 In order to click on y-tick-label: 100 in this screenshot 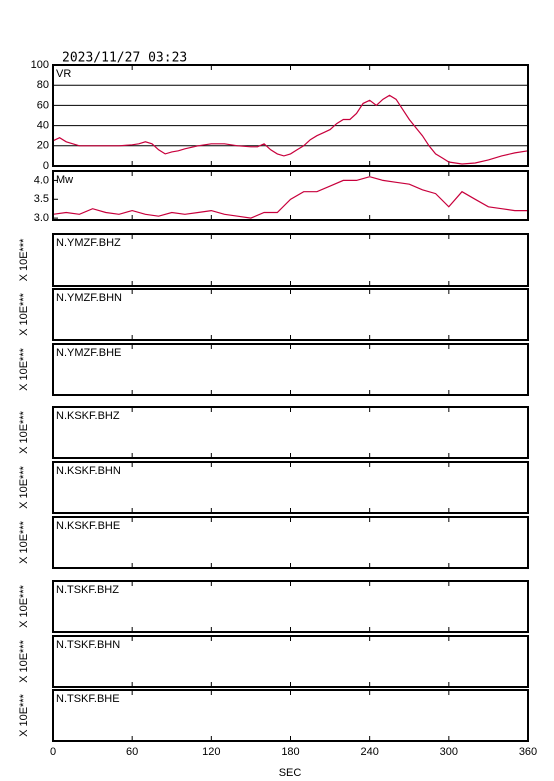, I will do `click(40, 65)`.